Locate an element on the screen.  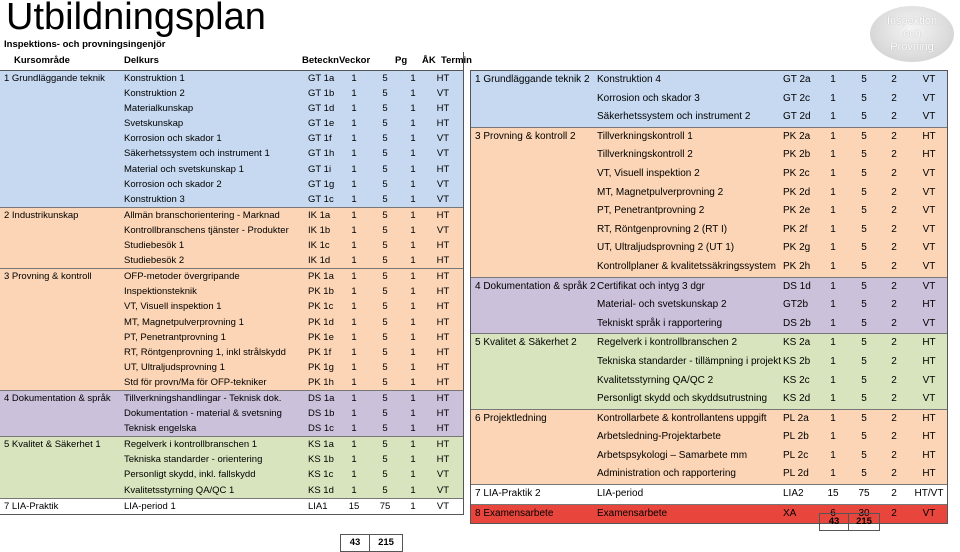
cell-course: Arbetspsykologi – Samarbete mm is located at coordinates (672, 455).